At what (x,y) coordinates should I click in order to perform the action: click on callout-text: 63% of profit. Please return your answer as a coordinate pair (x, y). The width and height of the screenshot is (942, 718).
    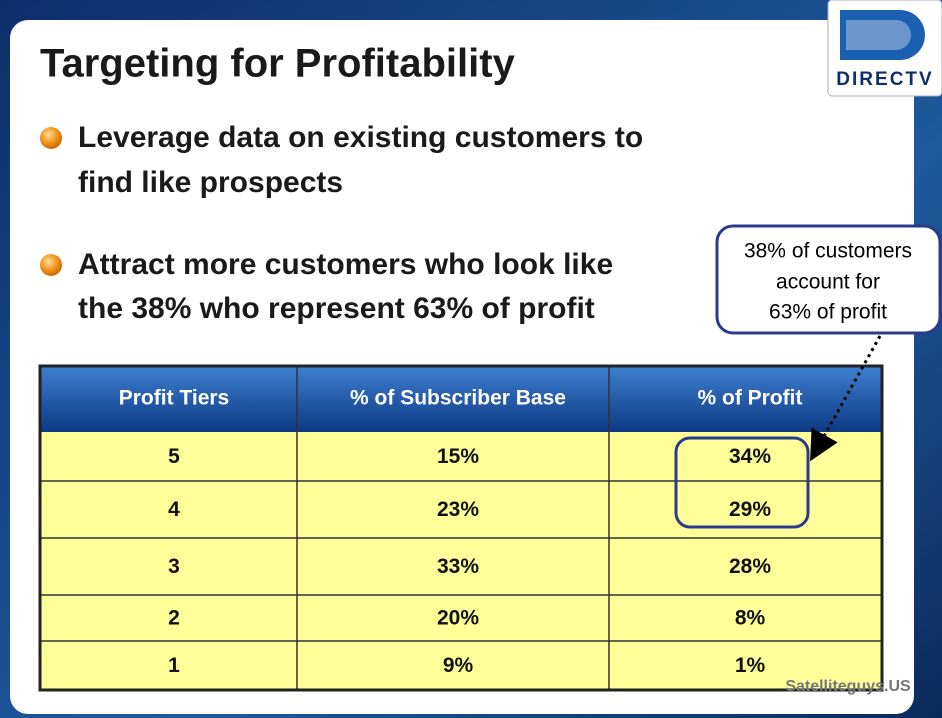
    Looking at the image, I should click on (828, 312).